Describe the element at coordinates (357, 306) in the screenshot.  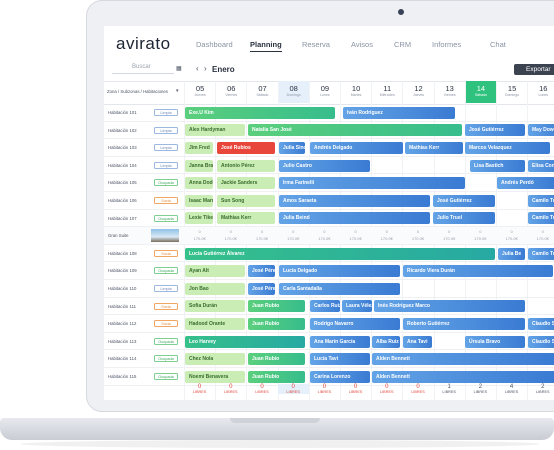
I see `booking: Laura Vélez` at that location.